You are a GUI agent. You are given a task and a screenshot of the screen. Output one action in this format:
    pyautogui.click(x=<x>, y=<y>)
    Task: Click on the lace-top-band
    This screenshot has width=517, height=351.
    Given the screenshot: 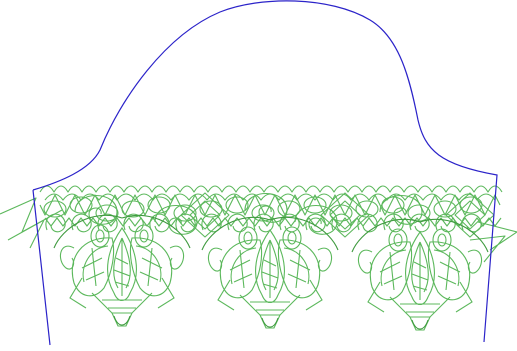 What is the action you would take?
    pyautogui.click(x=271, y=211)
    